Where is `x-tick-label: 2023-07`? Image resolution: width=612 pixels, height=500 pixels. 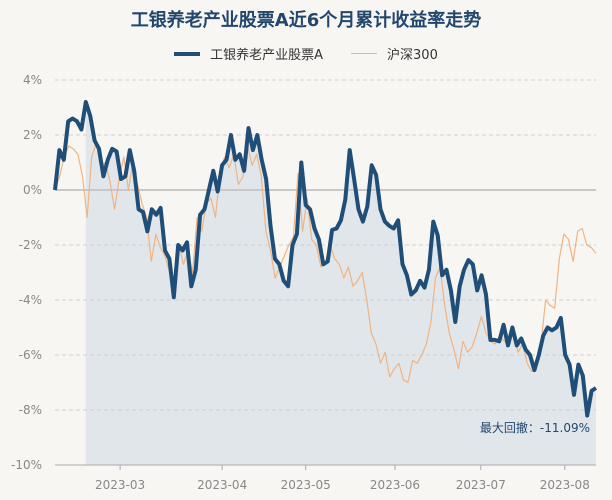
x-tick-label: 2023-07 is located at coordinates (481, 485).